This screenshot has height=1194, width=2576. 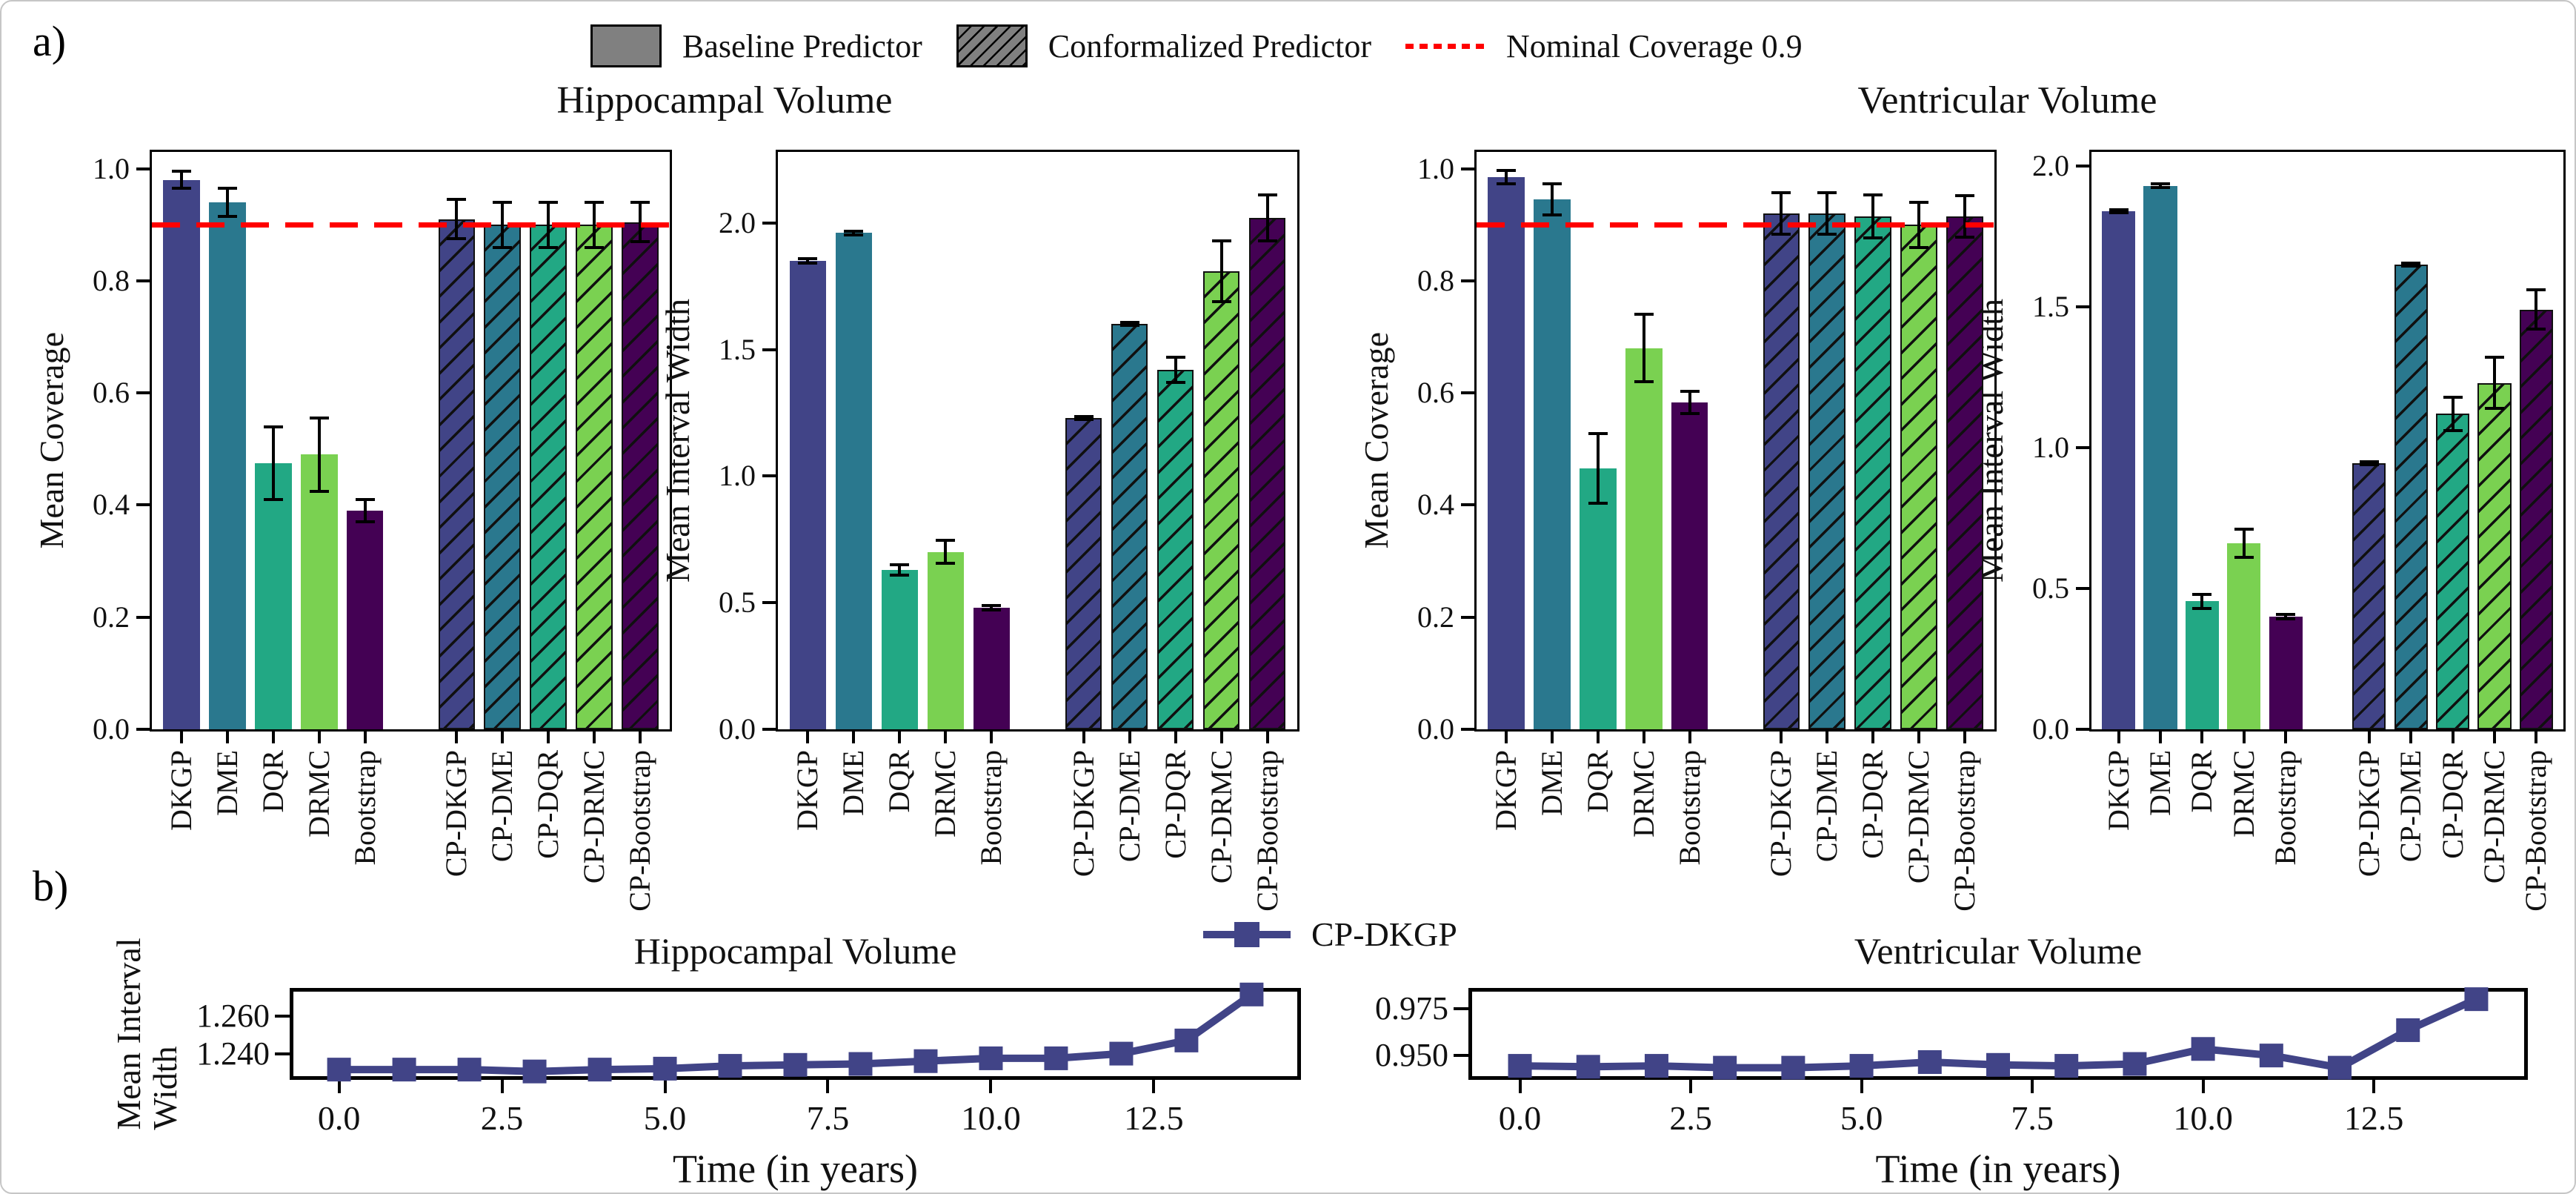 What do you see at coordinates (2007, 100) in the screenshot?
I see `panel-a-title-ventricular: Ventricular Volume` at bounding box center [2007, 100].